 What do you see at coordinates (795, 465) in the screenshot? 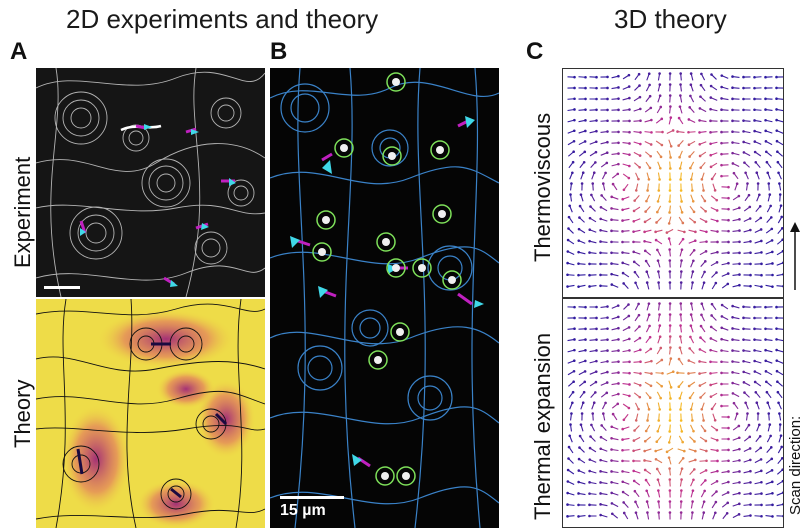
I see `scan-direction-label: Scan direction:` at bounding box center [795, 465].